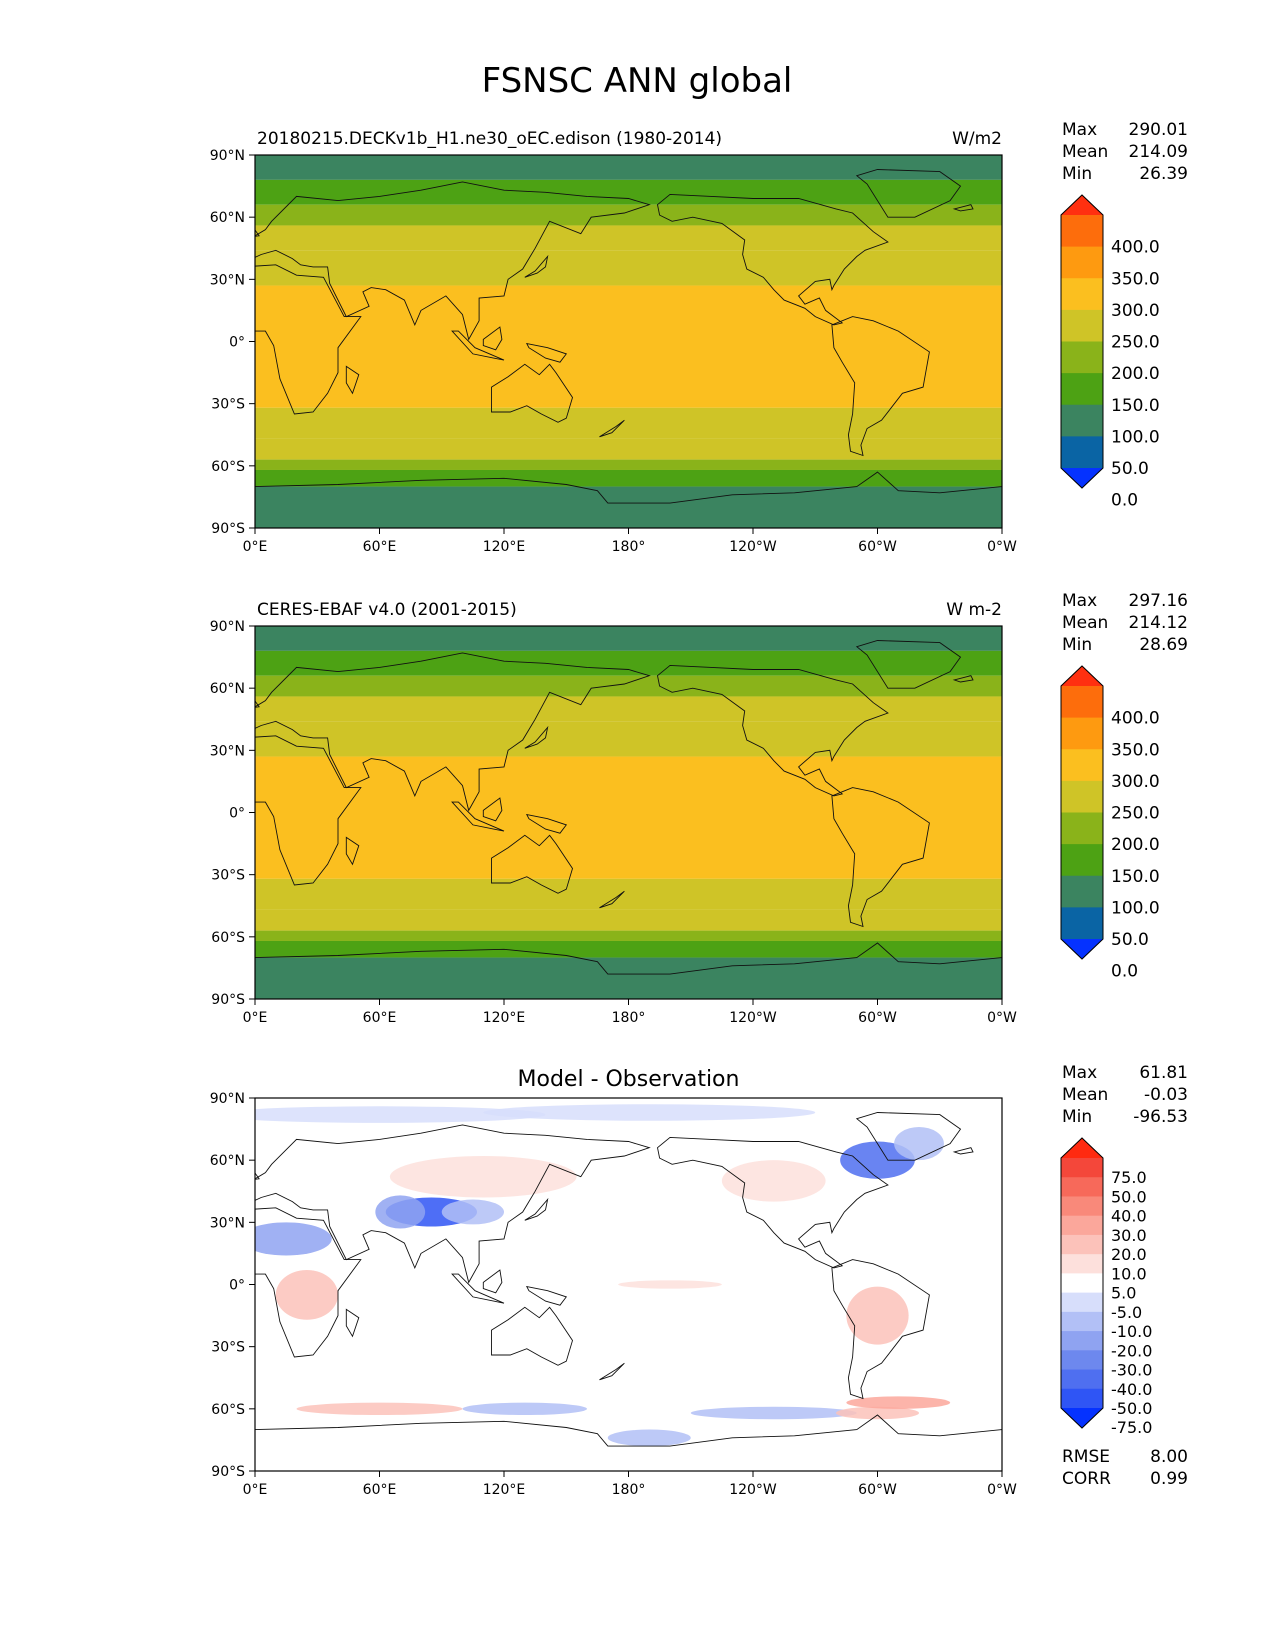  Describe the element at coordinates (1082, 478) in the screenshot. I see `colorbar-extend-bottom` at that location.